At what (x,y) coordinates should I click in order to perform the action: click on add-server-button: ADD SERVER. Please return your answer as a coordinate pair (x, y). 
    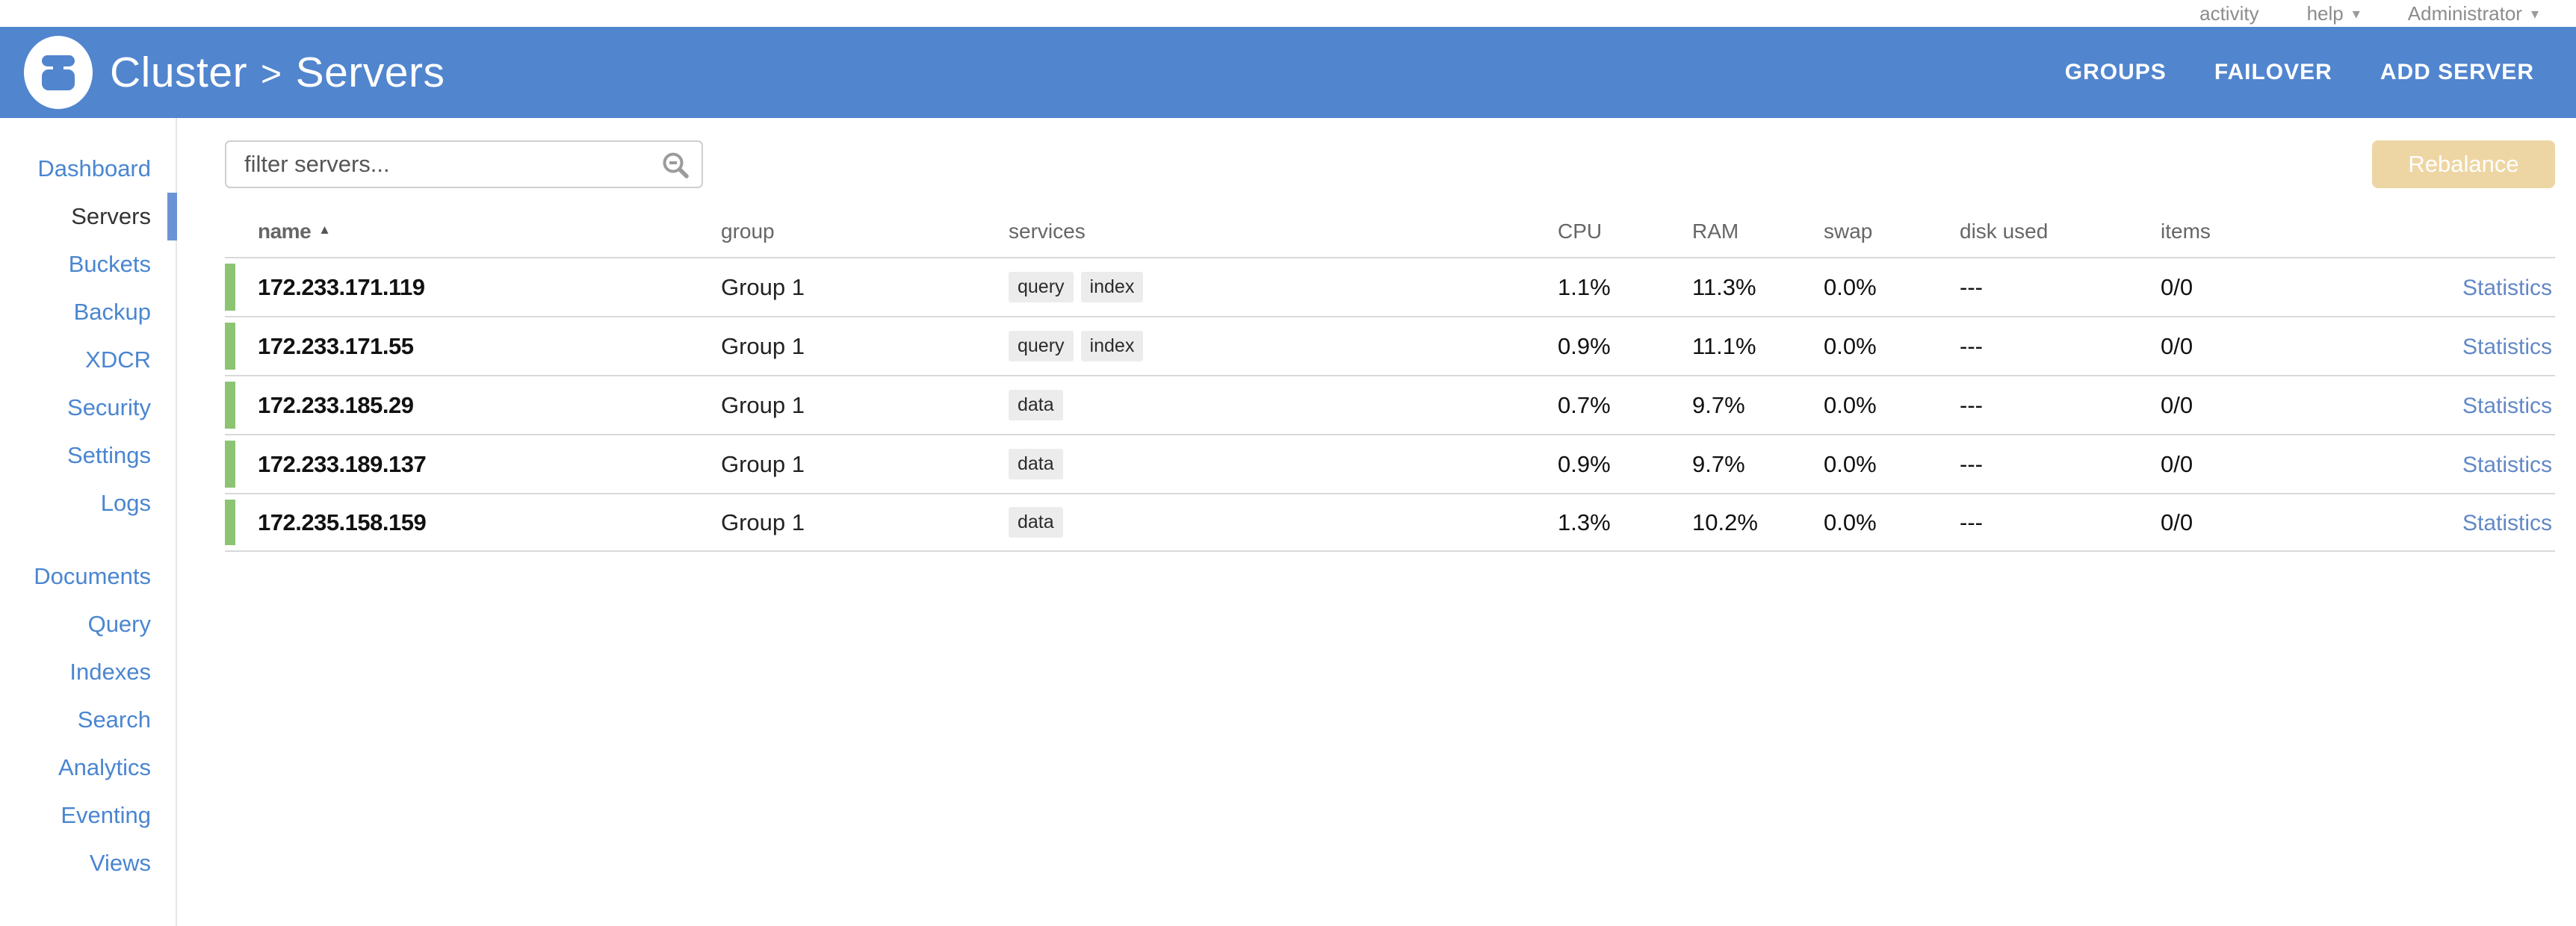
    Looking at the image, I should click on (2457, 72).